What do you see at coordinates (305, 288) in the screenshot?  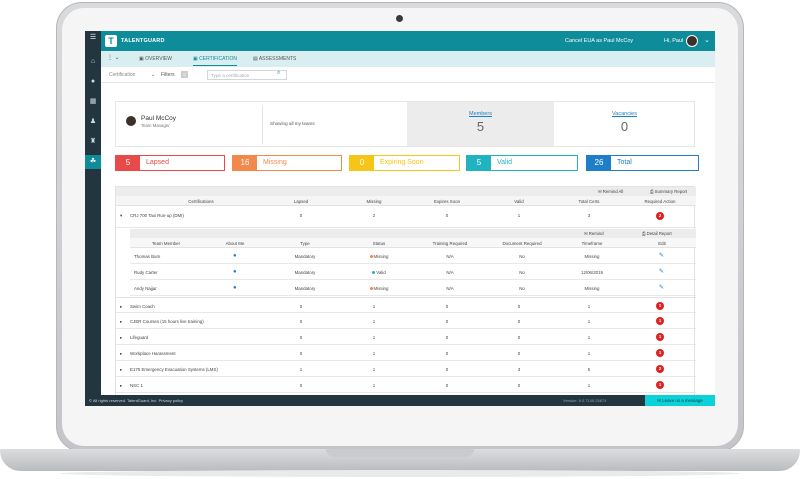 I see `member-type: Mandatory` at bounding box center [305, 288].